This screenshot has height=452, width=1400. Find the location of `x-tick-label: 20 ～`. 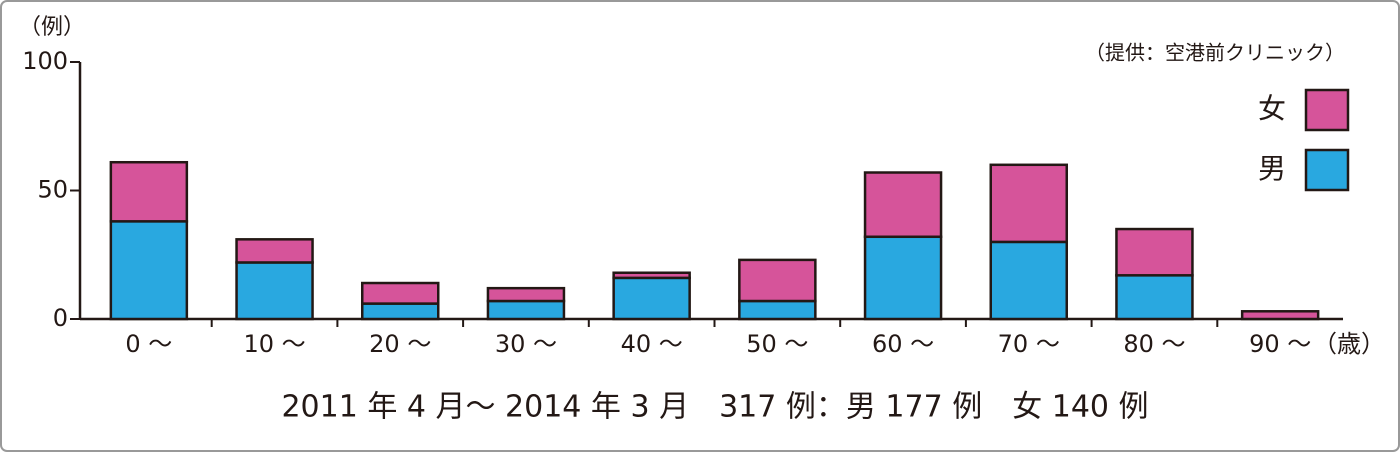

x-tick-label: 20 ～ is located at coordinates (400, 344).